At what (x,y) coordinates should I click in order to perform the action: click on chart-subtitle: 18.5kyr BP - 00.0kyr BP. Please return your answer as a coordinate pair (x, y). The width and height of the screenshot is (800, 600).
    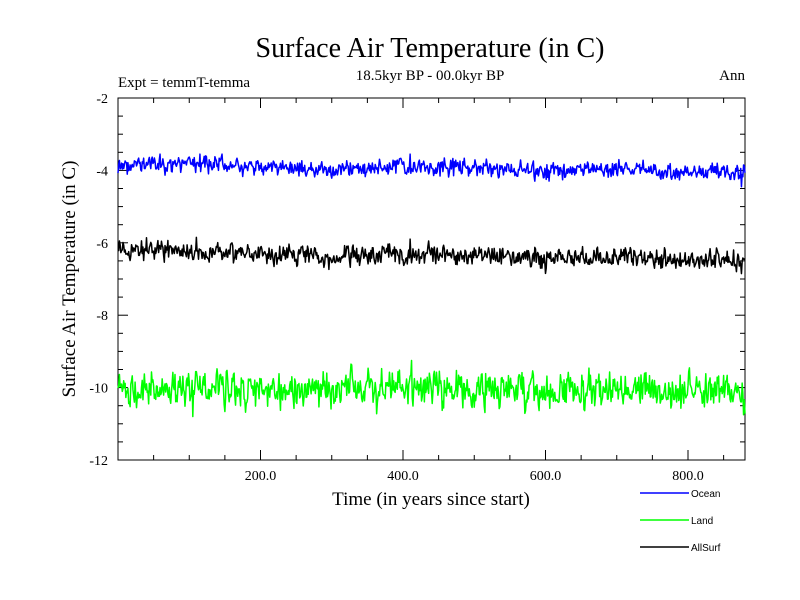
    Looking at the image, I should click on (430, 76).